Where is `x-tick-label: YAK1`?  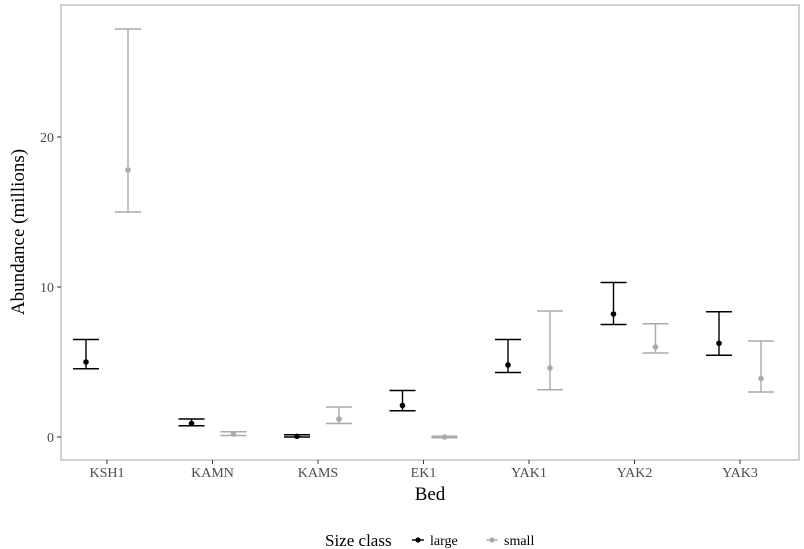
x-tick-label: YAK1 is located at coordinates (529, 473).